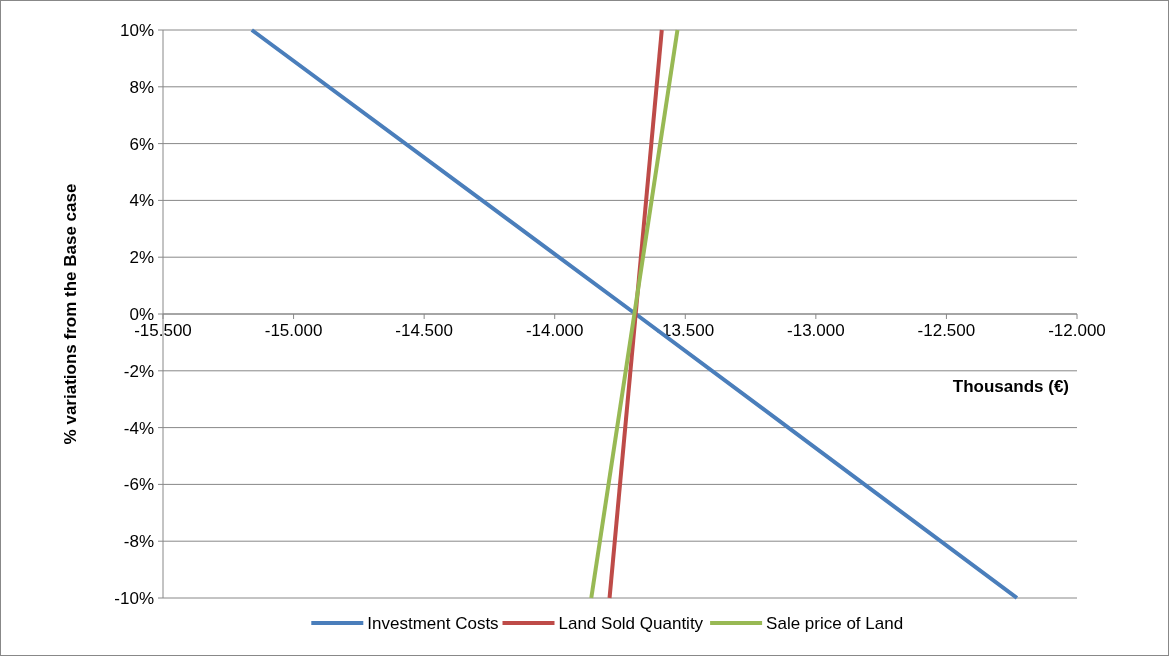 The height and width of the screenshot is (656, 1169). I want to click on x-tick-label: -14.000, so click(554, 330).